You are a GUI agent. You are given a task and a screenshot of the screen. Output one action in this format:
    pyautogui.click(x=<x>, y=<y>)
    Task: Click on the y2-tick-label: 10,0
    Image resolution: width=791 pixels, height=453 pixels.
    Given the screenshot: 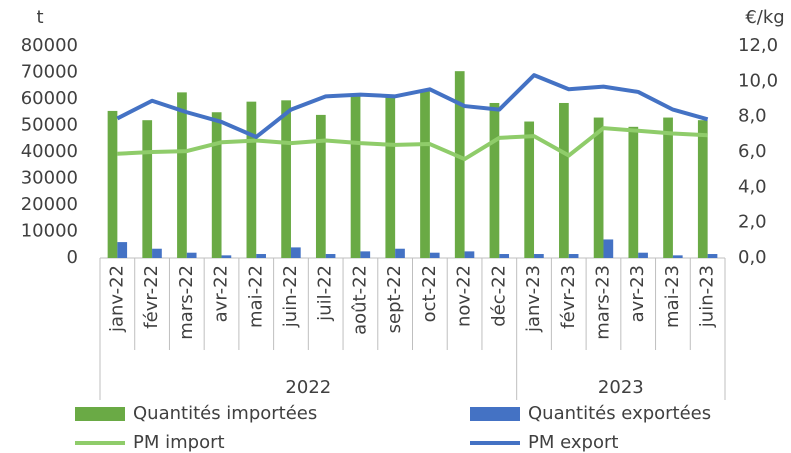 What is the action you would take?
    pyautogui.click(x=758, y=80)
    